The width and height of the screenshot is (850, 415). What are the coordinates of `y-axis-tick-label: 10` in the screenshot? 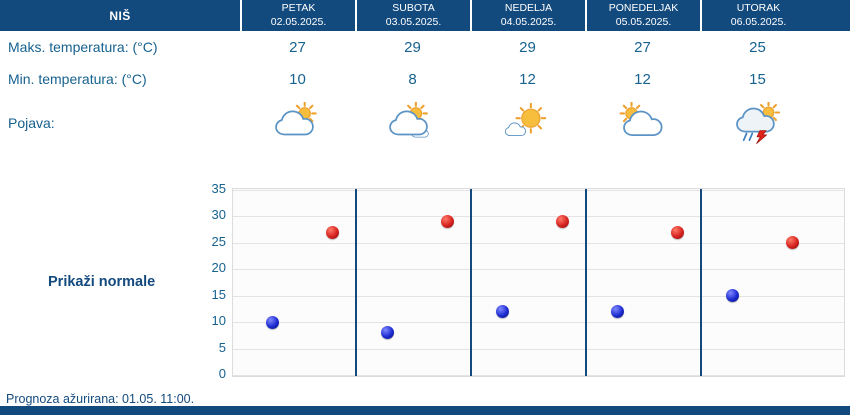 It's located at (218, 321).